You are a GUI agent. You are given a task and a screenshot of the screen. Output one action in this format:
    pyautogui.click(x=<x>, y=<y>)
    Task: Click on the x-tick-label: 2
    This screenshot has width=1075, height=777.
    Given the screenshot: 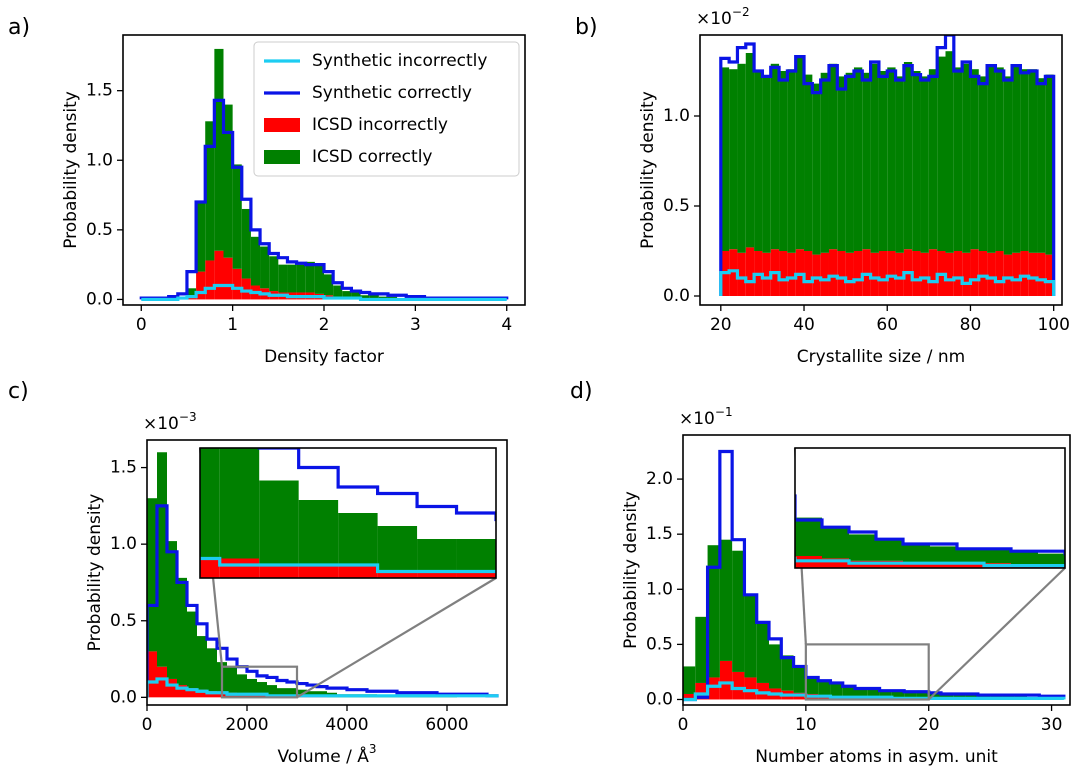 What is the action you would take?
    pyautogui.click(x=324, y=325)
    